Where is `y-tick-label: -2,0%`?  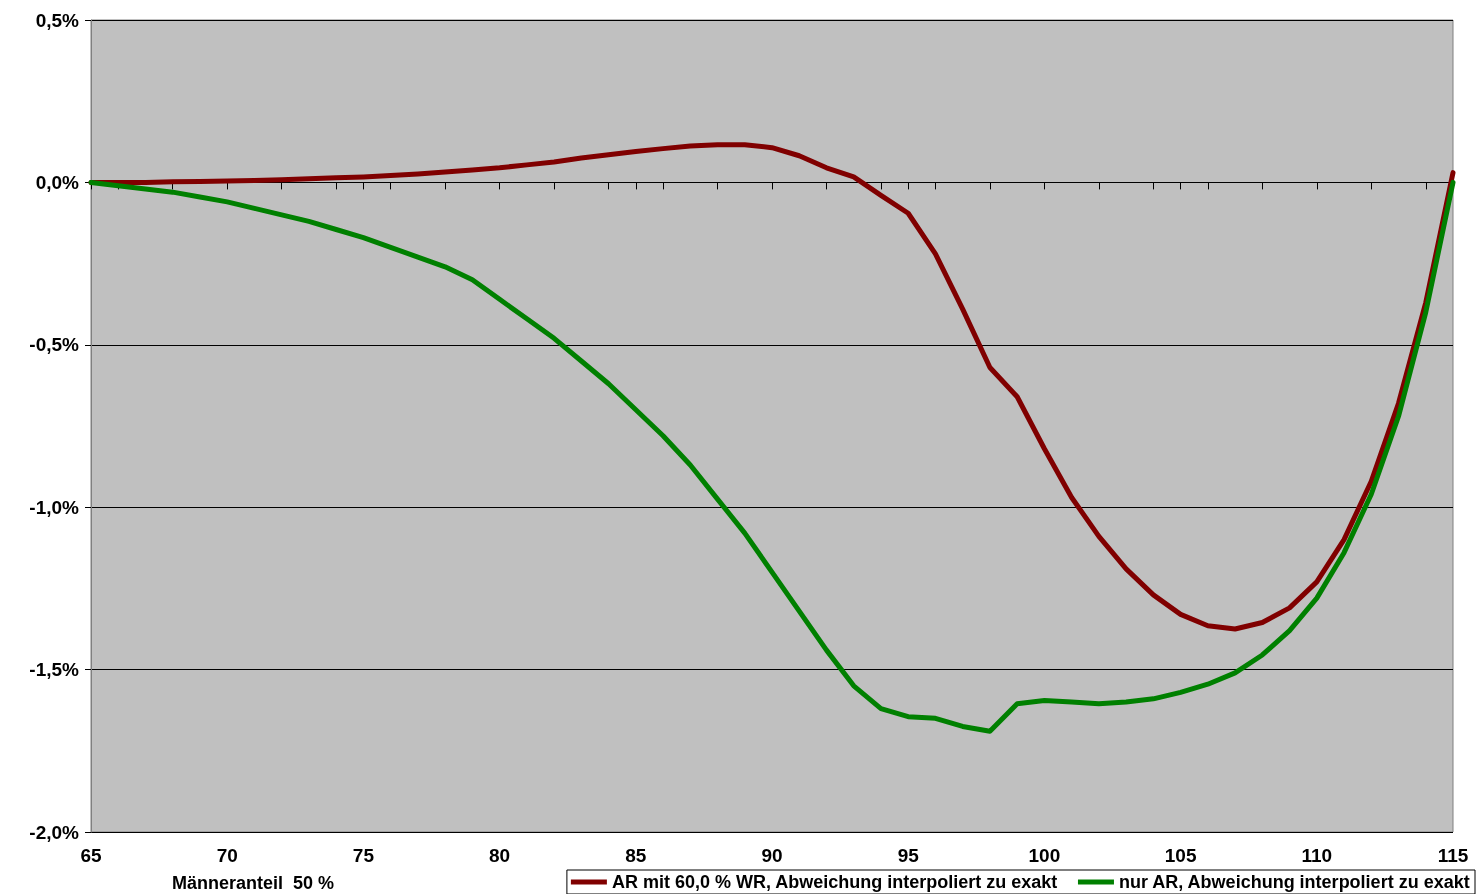 y-tick-label: -2,0% is located at coordinates (54, 832).